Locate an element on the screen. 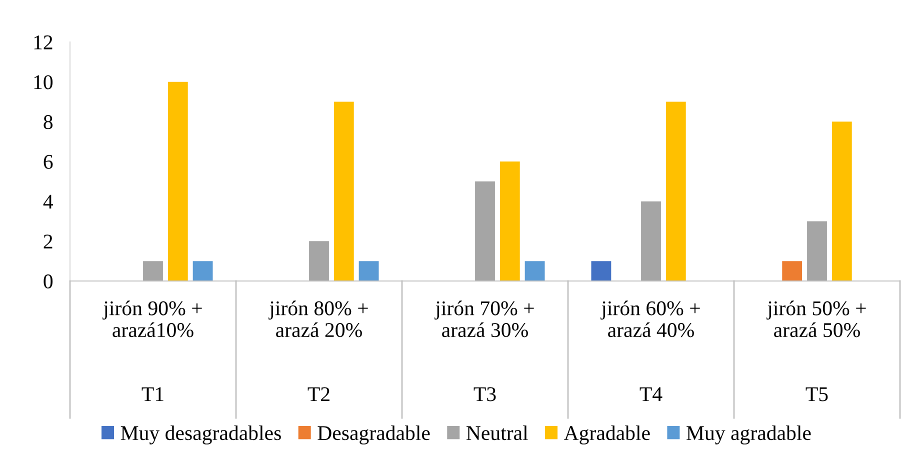 This screenshot has height=459, width=913. text: T4 is located at coordinates (651, 394).